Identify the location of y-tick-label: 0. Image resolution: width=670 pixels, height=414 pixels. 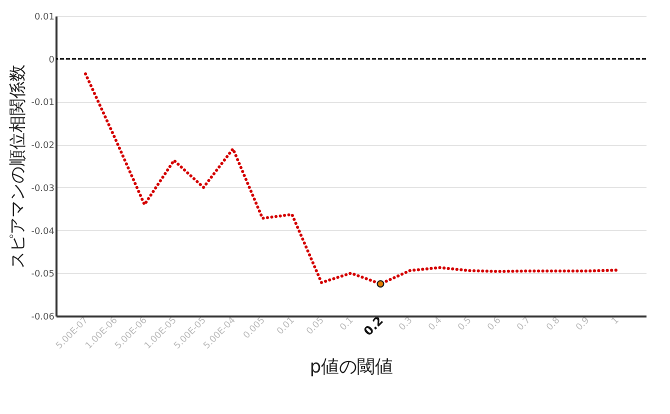
(51, 60).